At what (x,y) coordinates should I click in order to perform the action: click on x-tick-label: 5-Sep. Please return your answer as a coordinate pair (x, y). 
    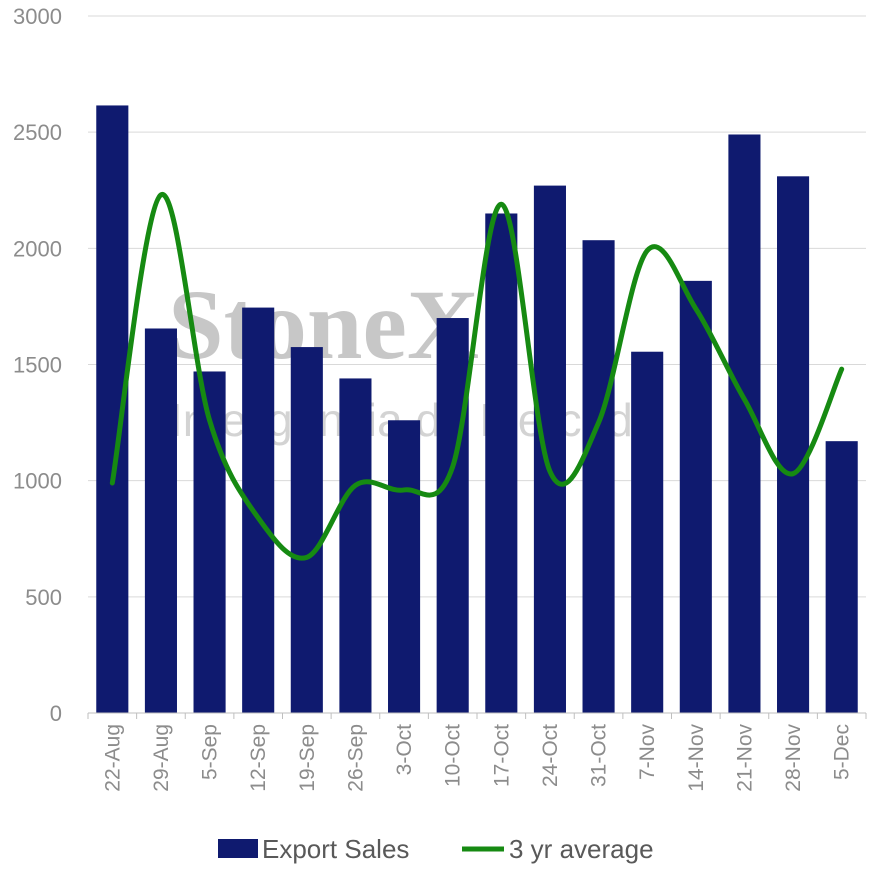
    Looking at the image, I should click on (210, 752).